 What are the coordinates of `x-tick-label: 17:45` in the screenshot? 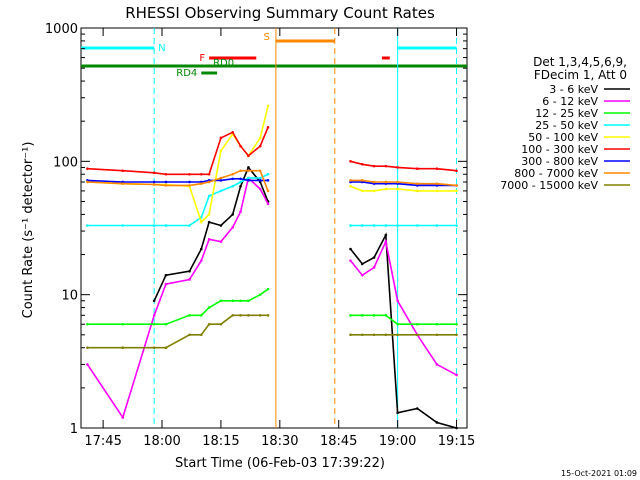 It's located at (102, 441).